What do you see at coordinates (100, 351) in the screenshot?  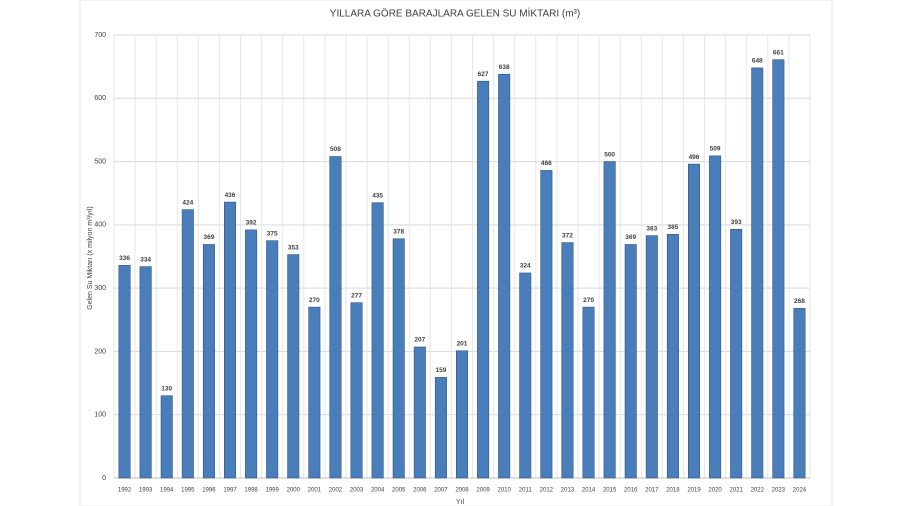 I see `y-tick-label: 200` at bounding box center [100, 351].